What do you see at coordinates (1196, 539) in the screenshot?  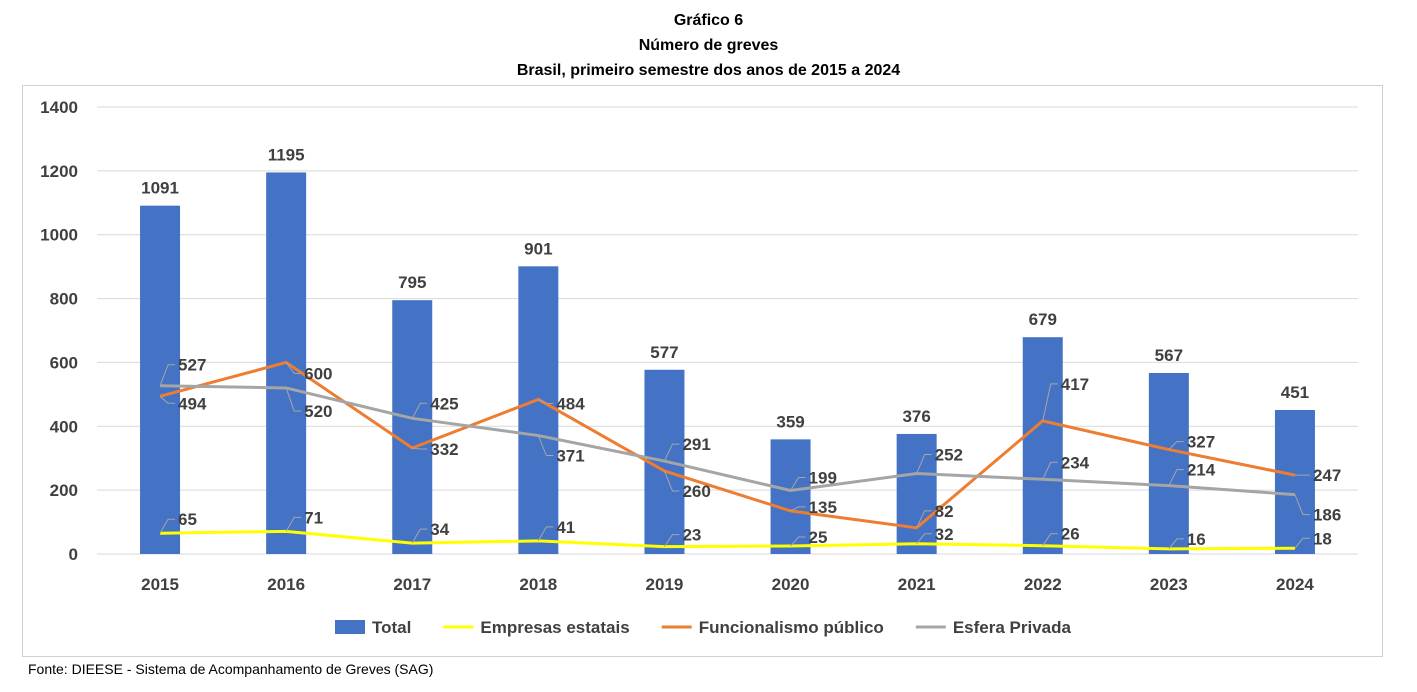 I see `data-label-estatais: 16` at bounding box center [1196, 539].